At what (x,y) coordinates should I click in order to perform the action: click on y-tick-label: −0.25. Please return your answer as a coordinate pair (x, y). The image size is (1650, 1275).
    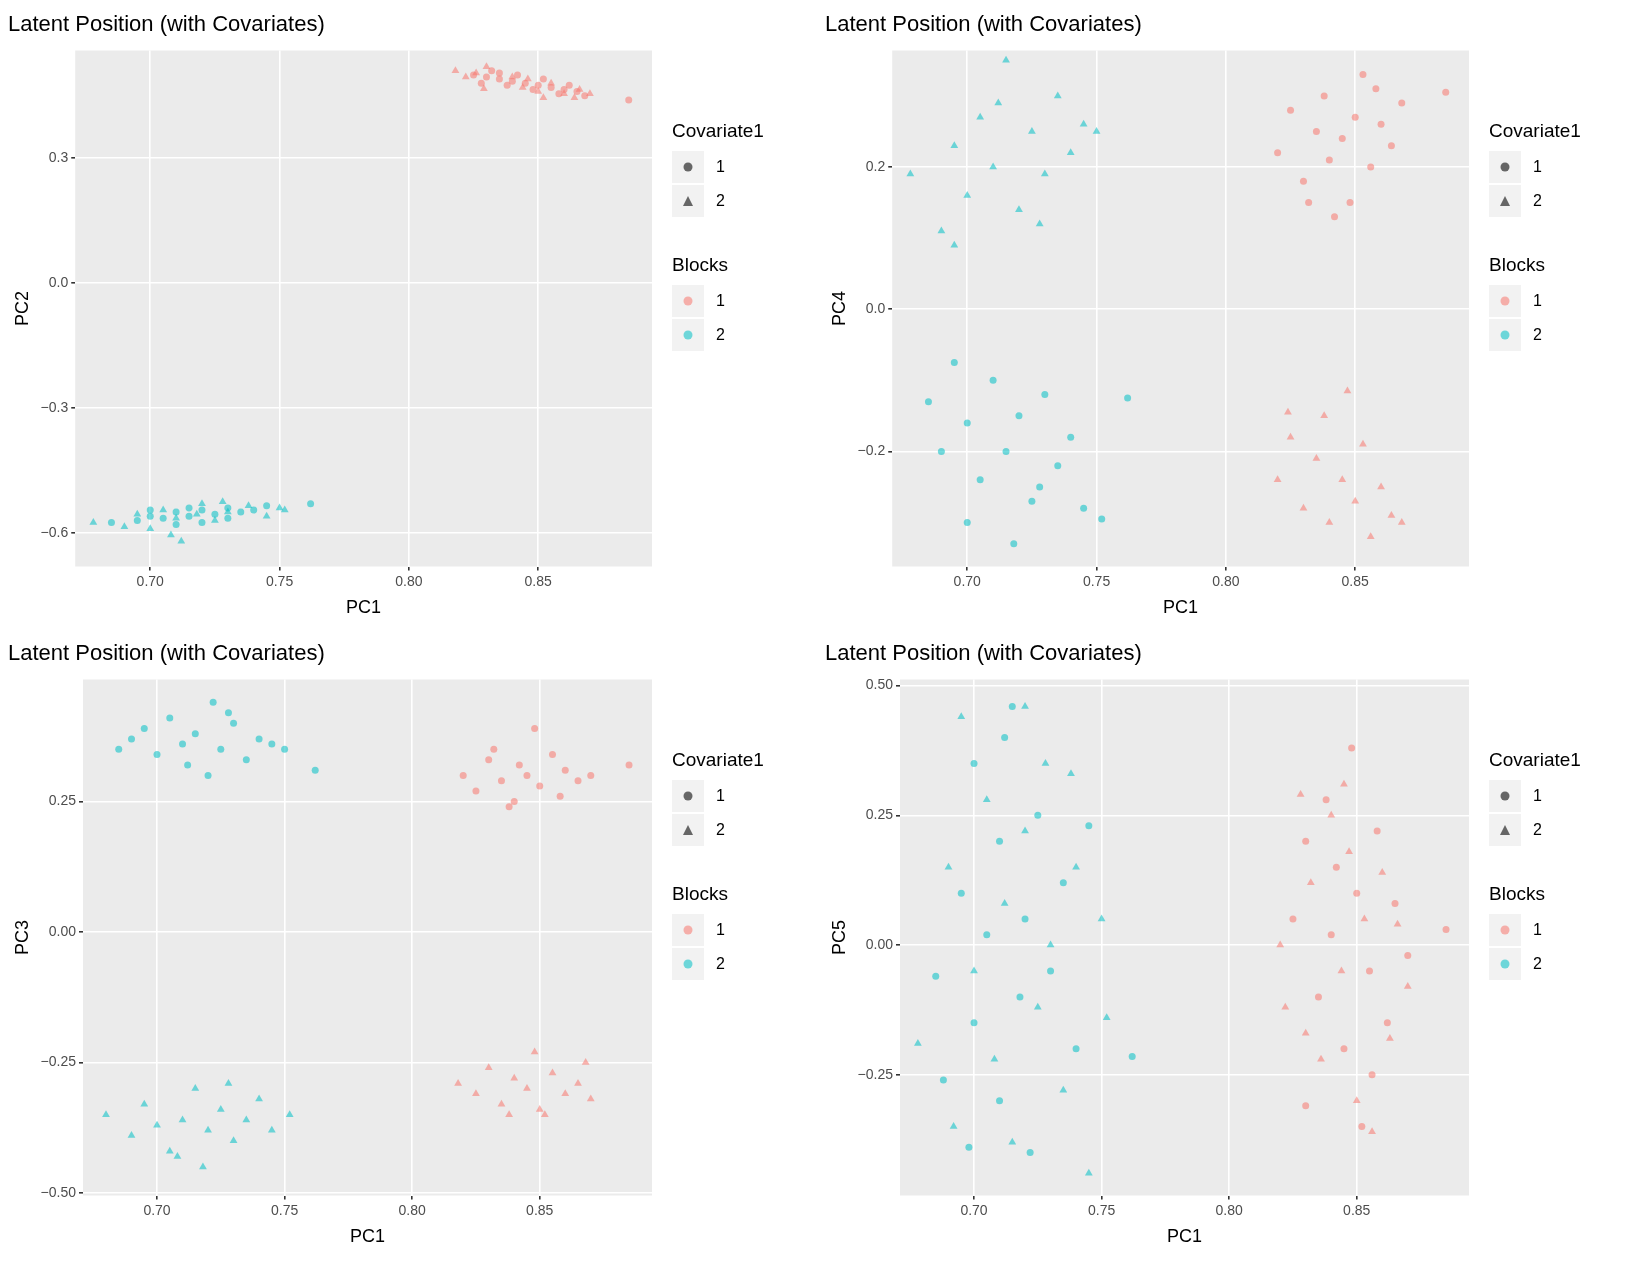
    Looking at the image, I should click on (58, 1061).